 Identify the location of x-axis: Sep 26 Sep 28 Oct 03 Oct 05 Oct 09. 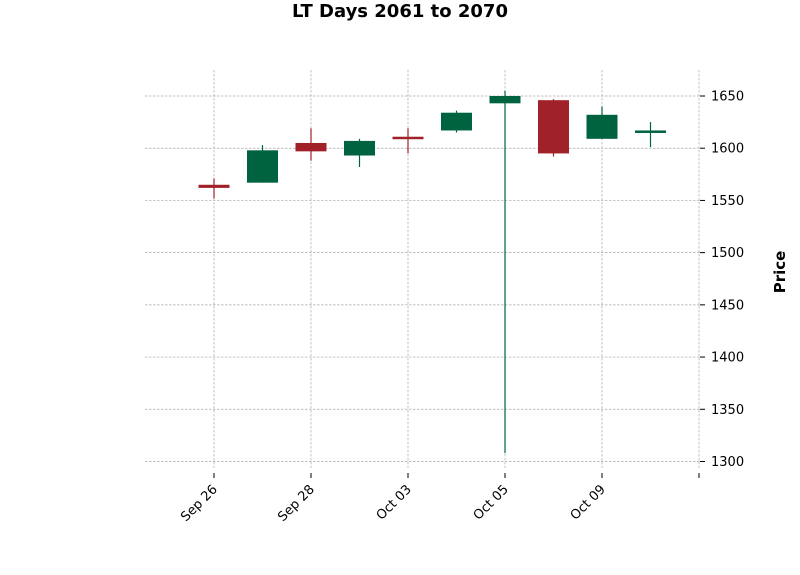
(439, 499).